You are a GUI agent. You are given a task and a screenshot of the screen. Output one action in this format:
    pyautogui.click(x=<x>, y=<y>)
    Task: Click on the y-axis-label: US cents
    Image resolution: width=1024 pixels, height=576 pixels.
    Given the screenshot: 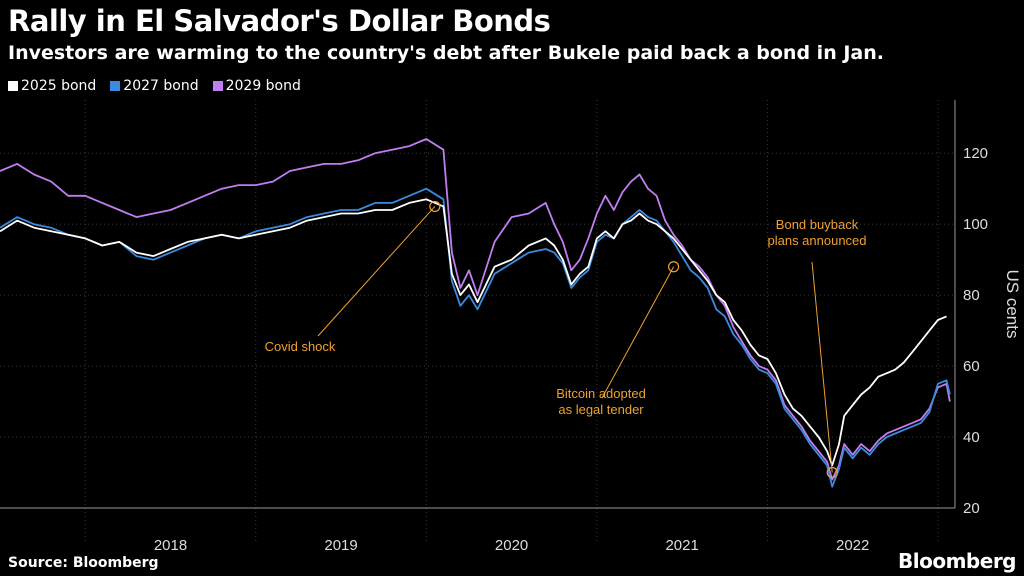 What is the action you would take?
    pyautogui.click(x=1012, y=304)
    